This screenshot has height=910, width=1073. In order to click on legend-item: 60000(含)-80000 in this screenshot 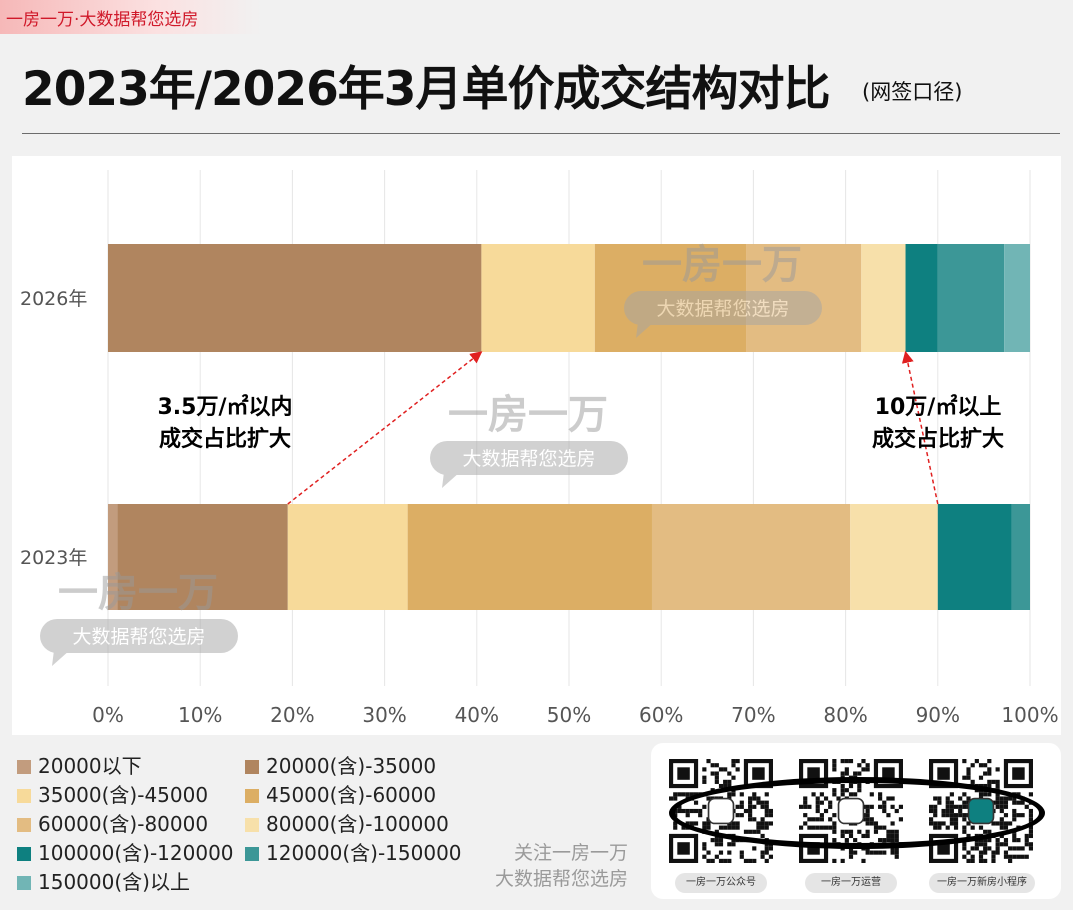, I will do `click(112, 822)`.